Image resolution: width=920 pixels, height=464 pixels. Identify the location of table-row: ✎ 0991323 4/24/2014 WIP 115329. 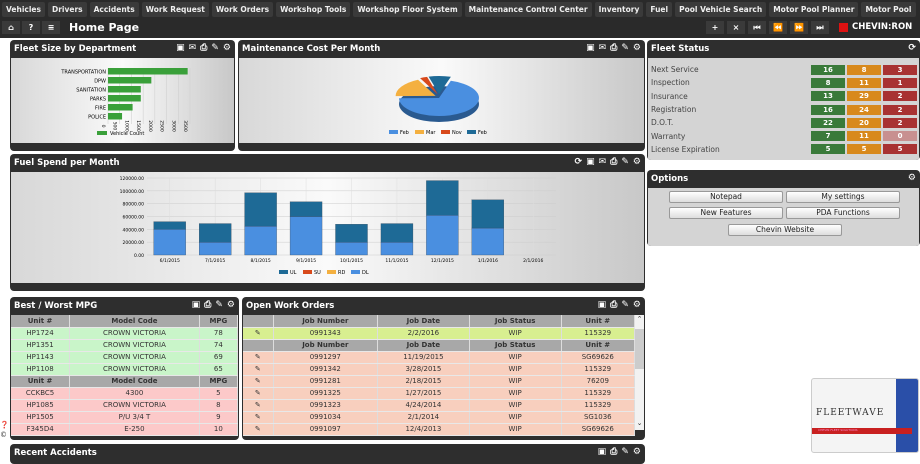
(439, 405).